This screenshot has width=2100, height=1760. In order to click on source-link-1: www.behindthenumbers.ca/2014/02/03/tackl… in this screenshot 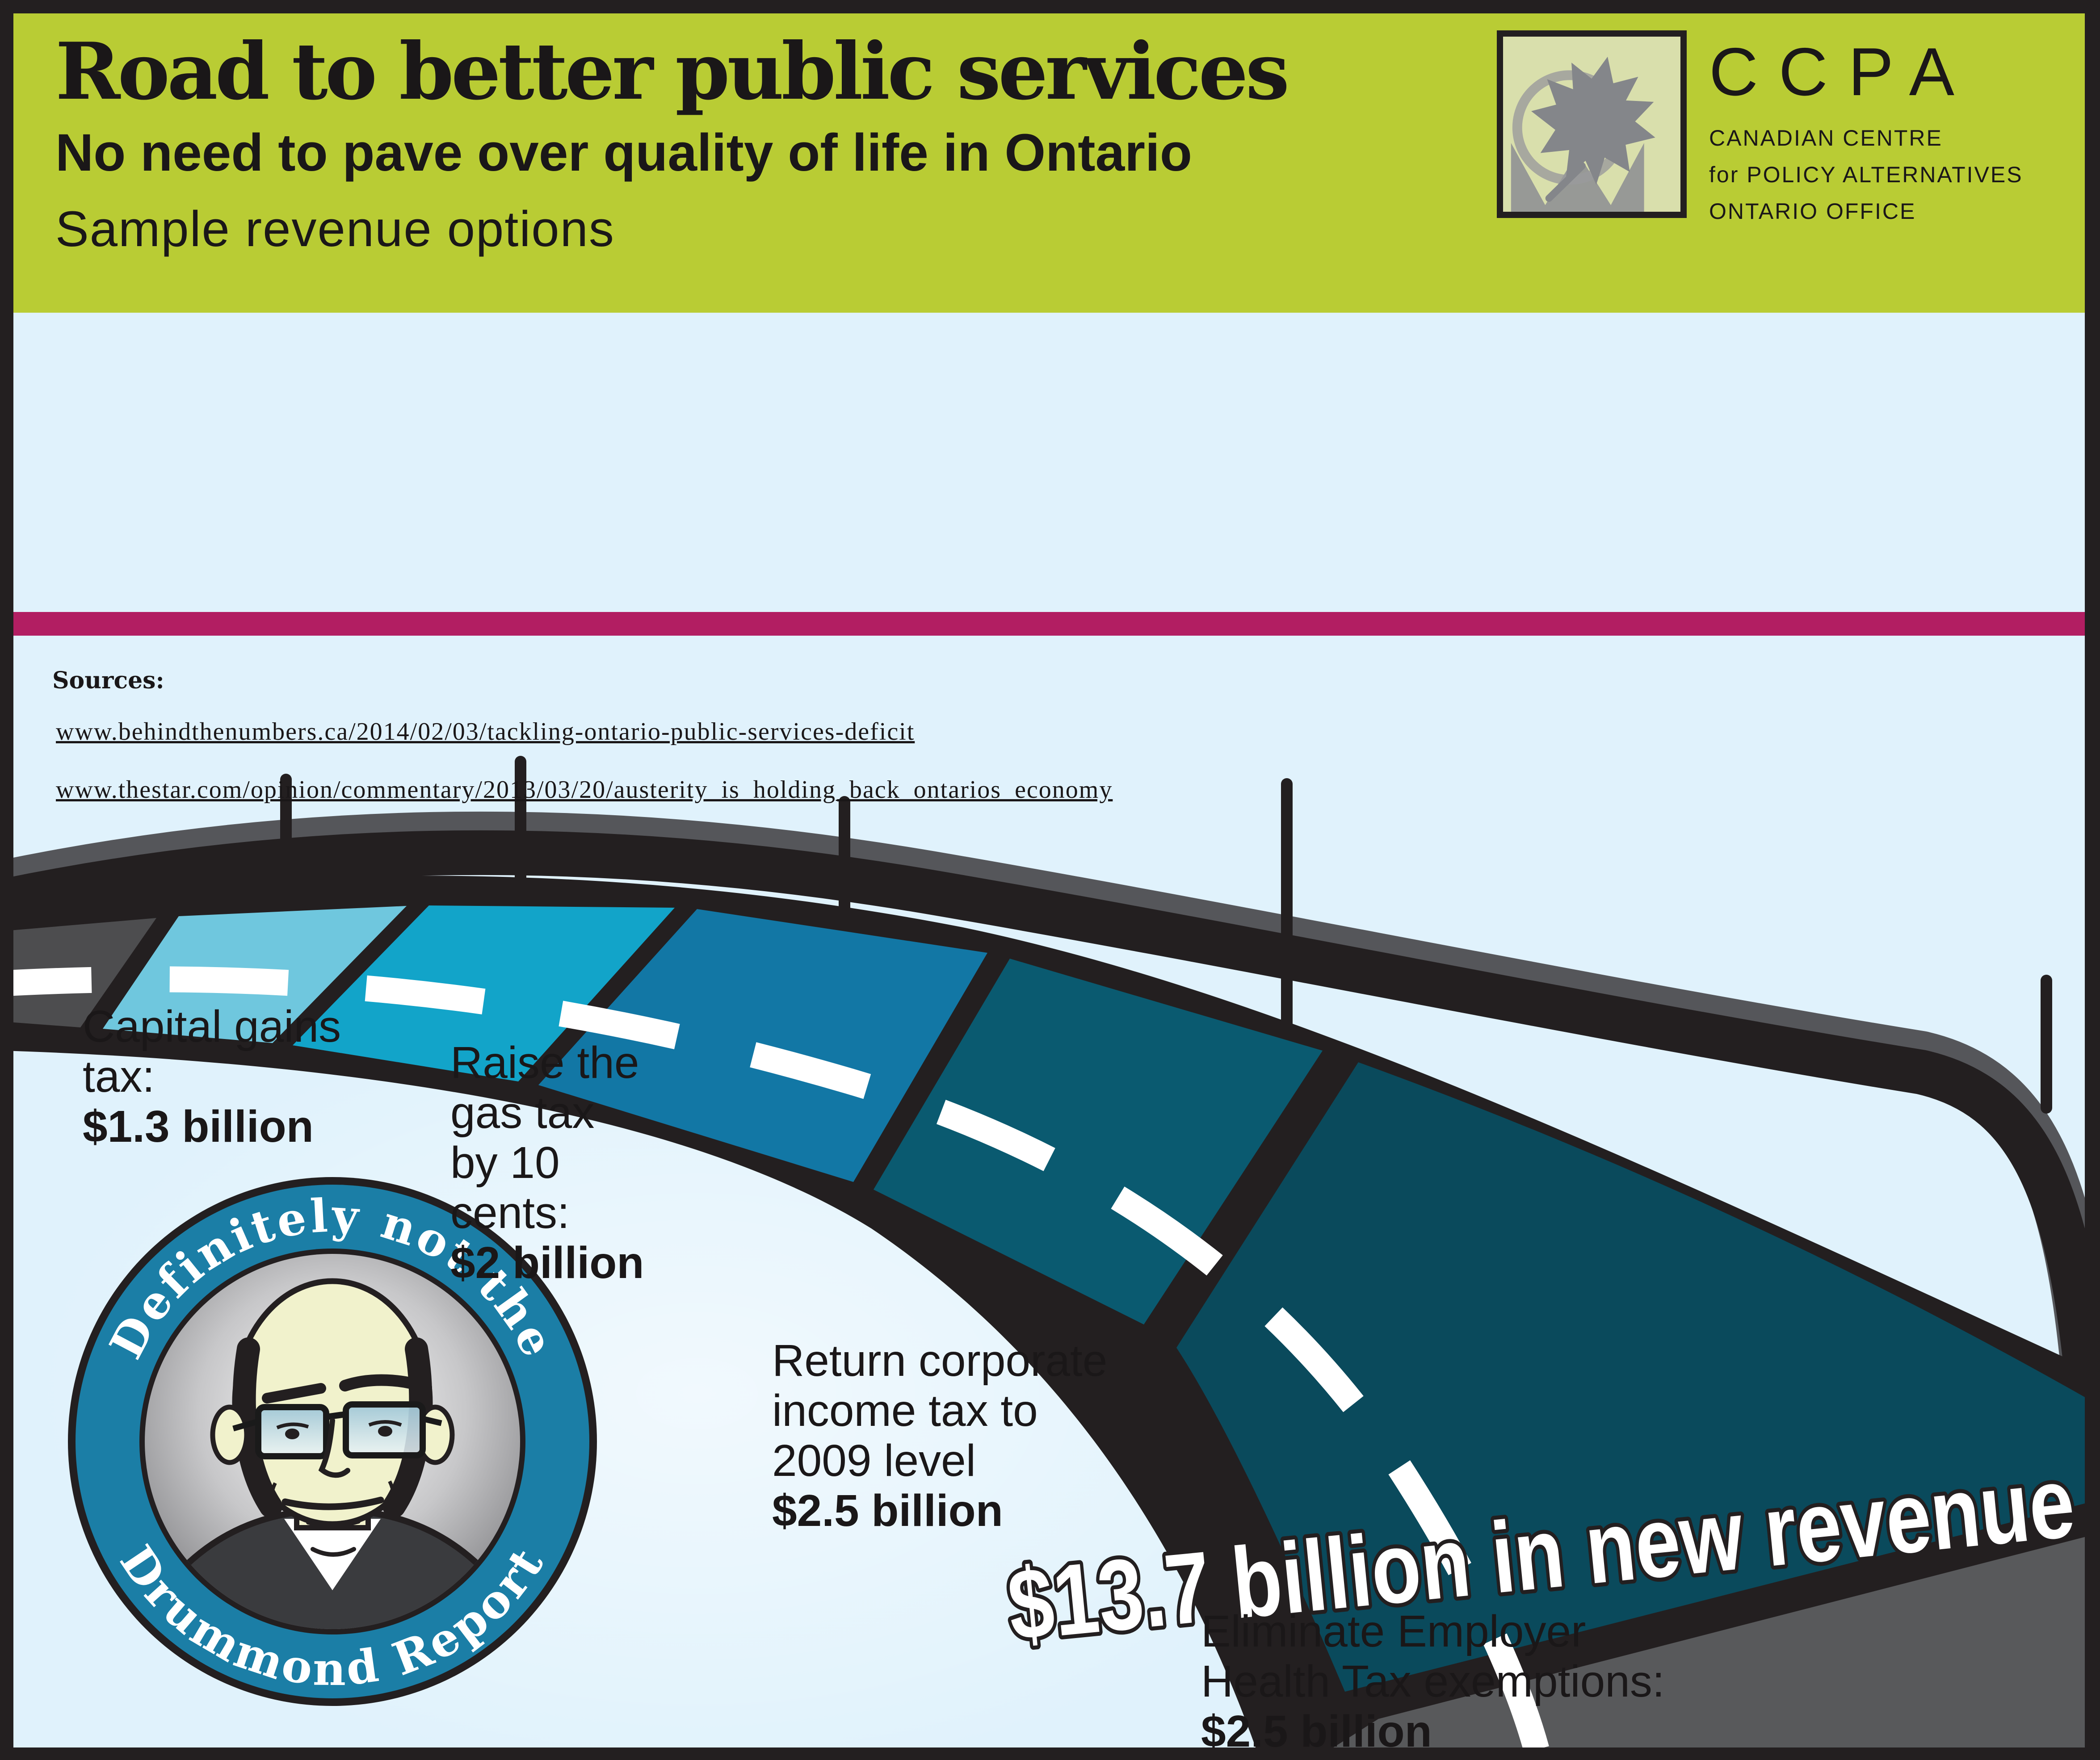, I will do `click(485, 732)`.